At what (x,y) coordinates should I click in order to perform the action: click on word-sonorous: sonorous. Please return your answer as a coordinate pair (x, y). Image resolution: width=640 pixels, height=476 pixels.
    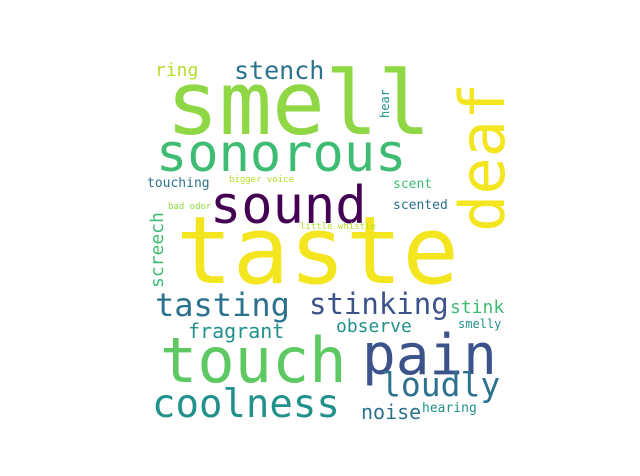
    Looking at the image, I should click on (281, 154).